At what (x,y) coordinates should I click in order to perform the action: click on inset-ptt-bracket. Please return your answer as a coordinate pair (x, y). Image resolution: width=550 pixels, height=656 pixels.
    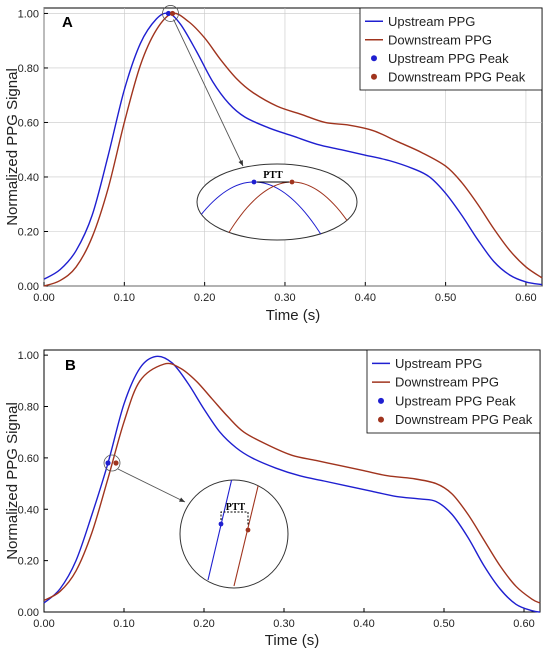
    Looking at the image, I should click on (234, 518).